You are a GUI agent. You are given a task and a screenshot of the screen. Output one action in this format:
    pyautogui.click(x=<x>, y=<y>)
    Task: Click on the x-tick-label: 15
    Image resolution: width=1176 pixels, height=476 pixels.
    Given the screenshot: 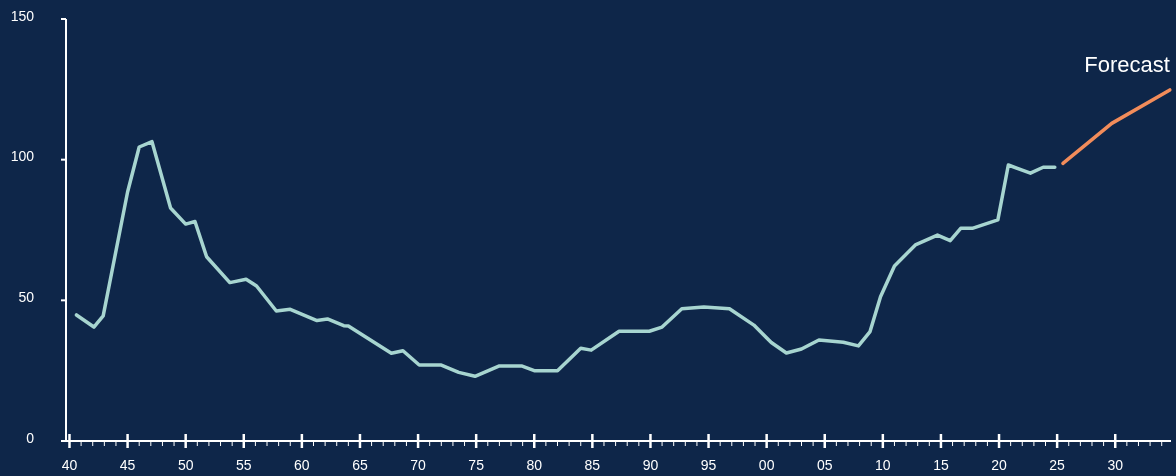 What is the action you would take?
    pyautogui.click(x=941, y=465)
    